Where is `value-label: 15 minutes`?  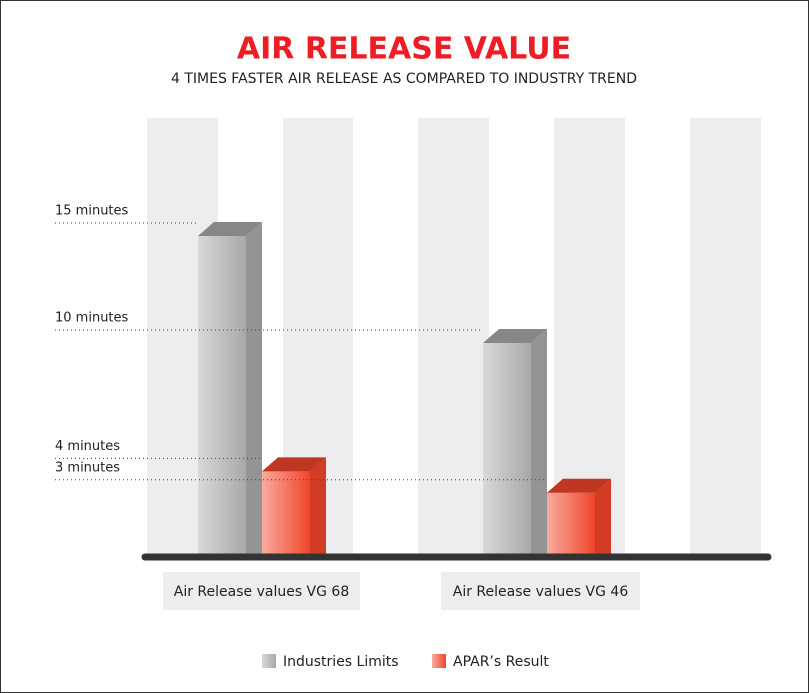
value-label: 15 minutes is located at coordinates (92, 211).